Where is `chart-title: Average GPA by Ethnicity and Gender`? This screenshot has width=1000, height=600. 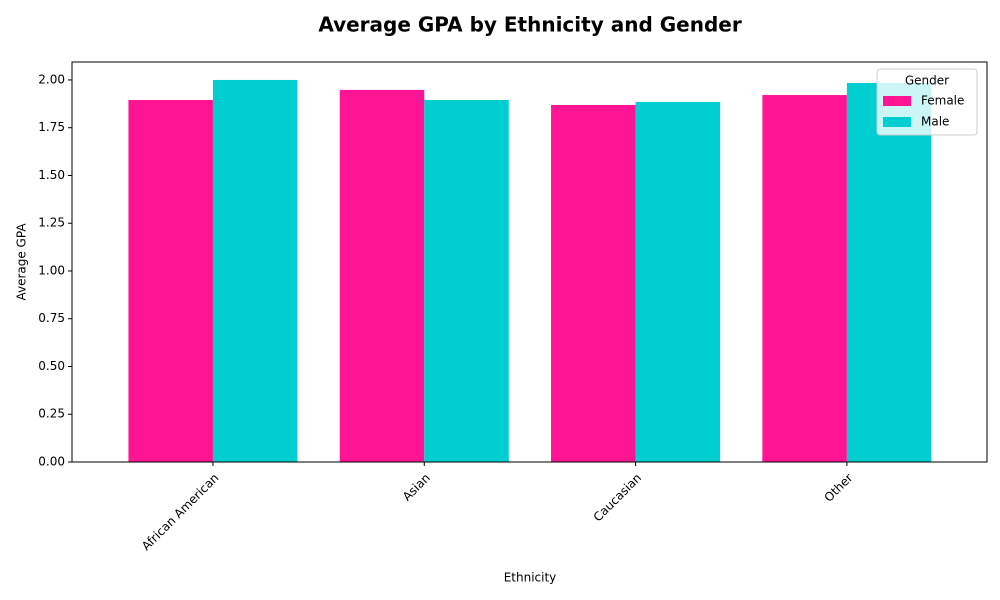
chart-title: Average GPA by Ethnicity and Gender is located at coordinates (530, 25).